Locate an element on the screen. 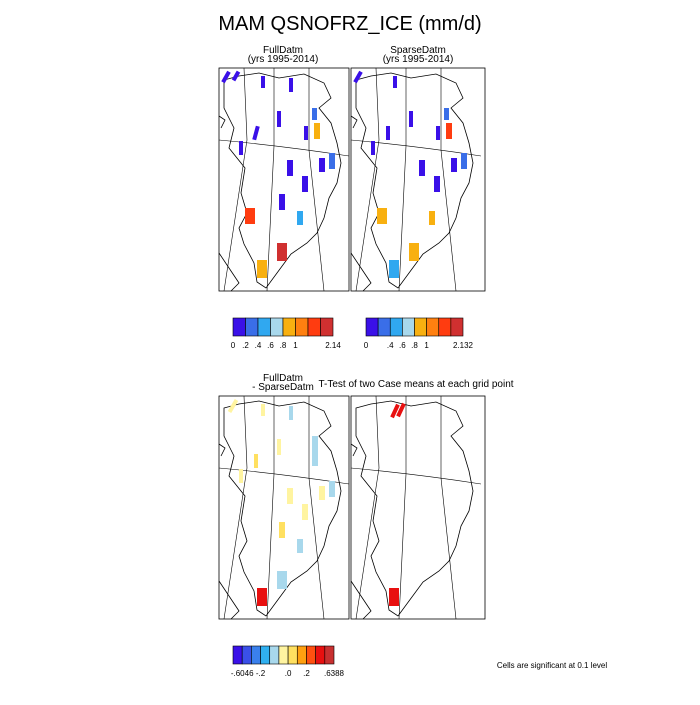  colorbar-label: .6388 is located at coordinates (334, 673).